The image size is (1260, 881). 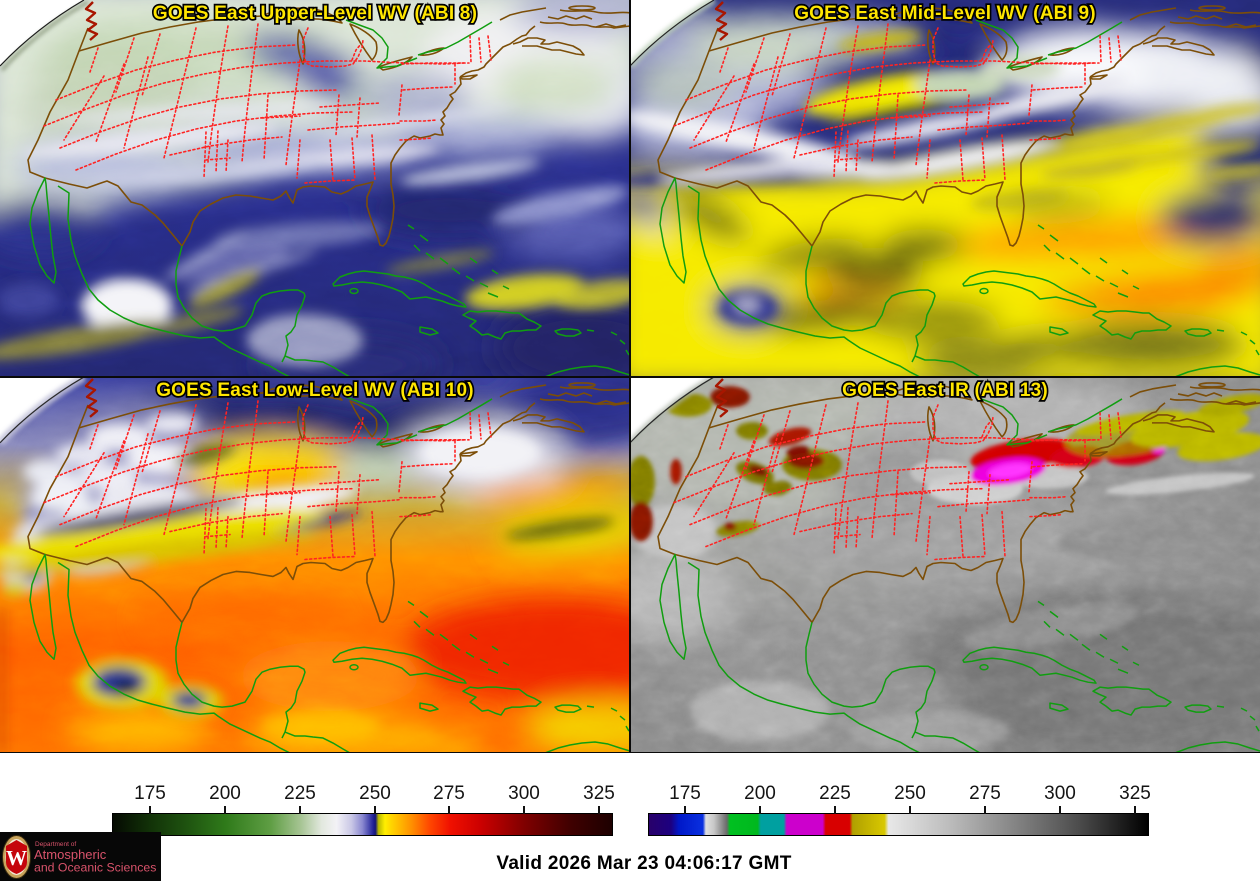 I want to click on svg-text:GOES East Upper-Level WV (ABI: GOES East Upper-Level WV (ABI 8), so click(x=315, y=13).